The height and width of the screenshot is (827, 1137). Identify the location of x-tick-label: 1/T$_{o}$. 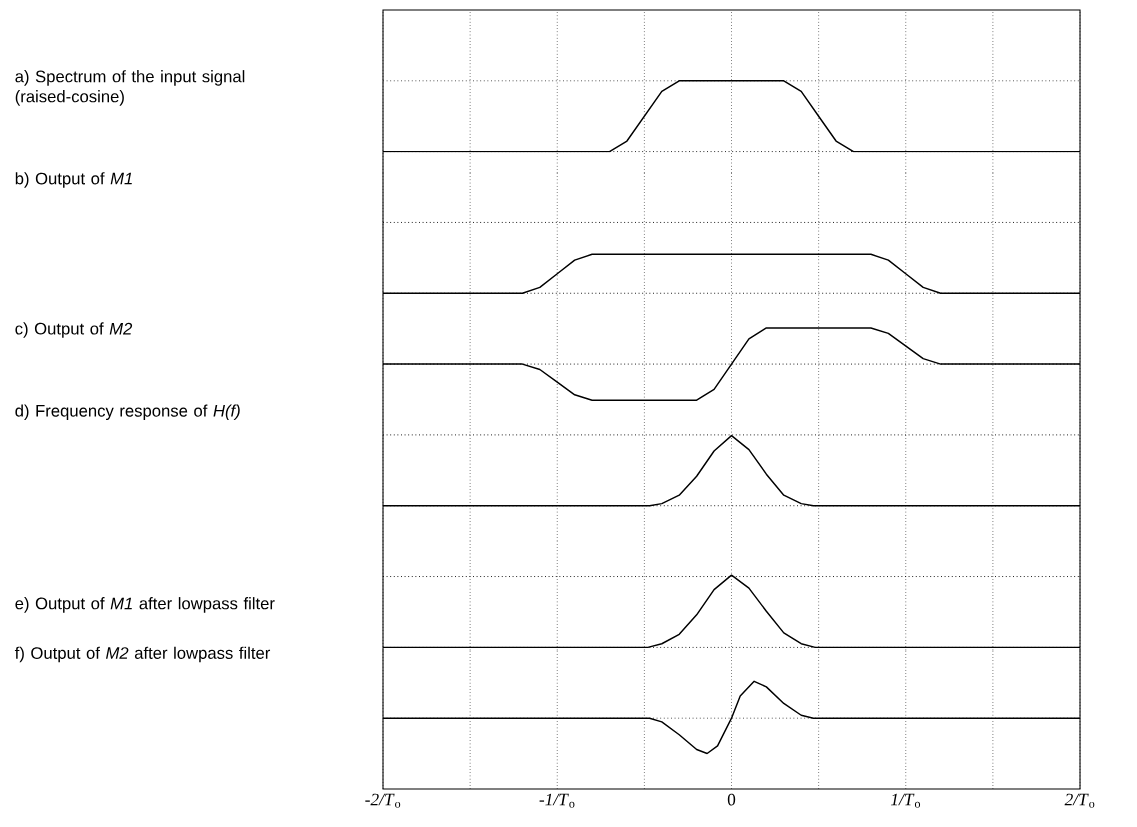
(905, 800).